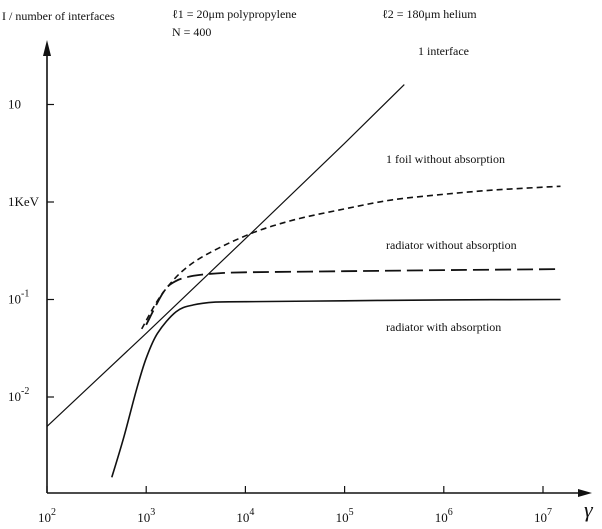 The width and height of the screenshot is (602, 529). Describe the element at coordinates (451, 245) in the screenshot. I see `series-label-radiator-without-absorption: radiator without absorption` at that location.